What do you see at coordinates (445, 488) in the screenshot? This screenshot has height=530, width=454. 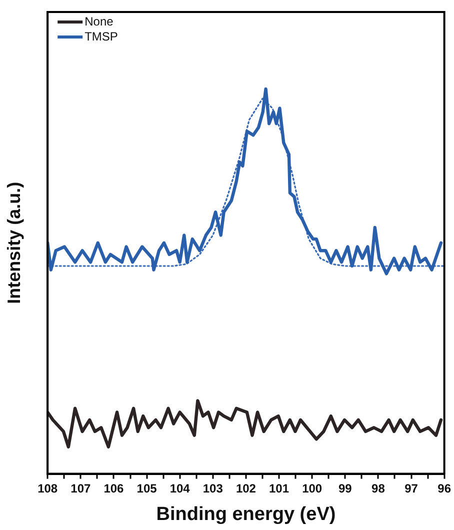 I see `x-tick-label: 96` at bounding box center [445, 488].